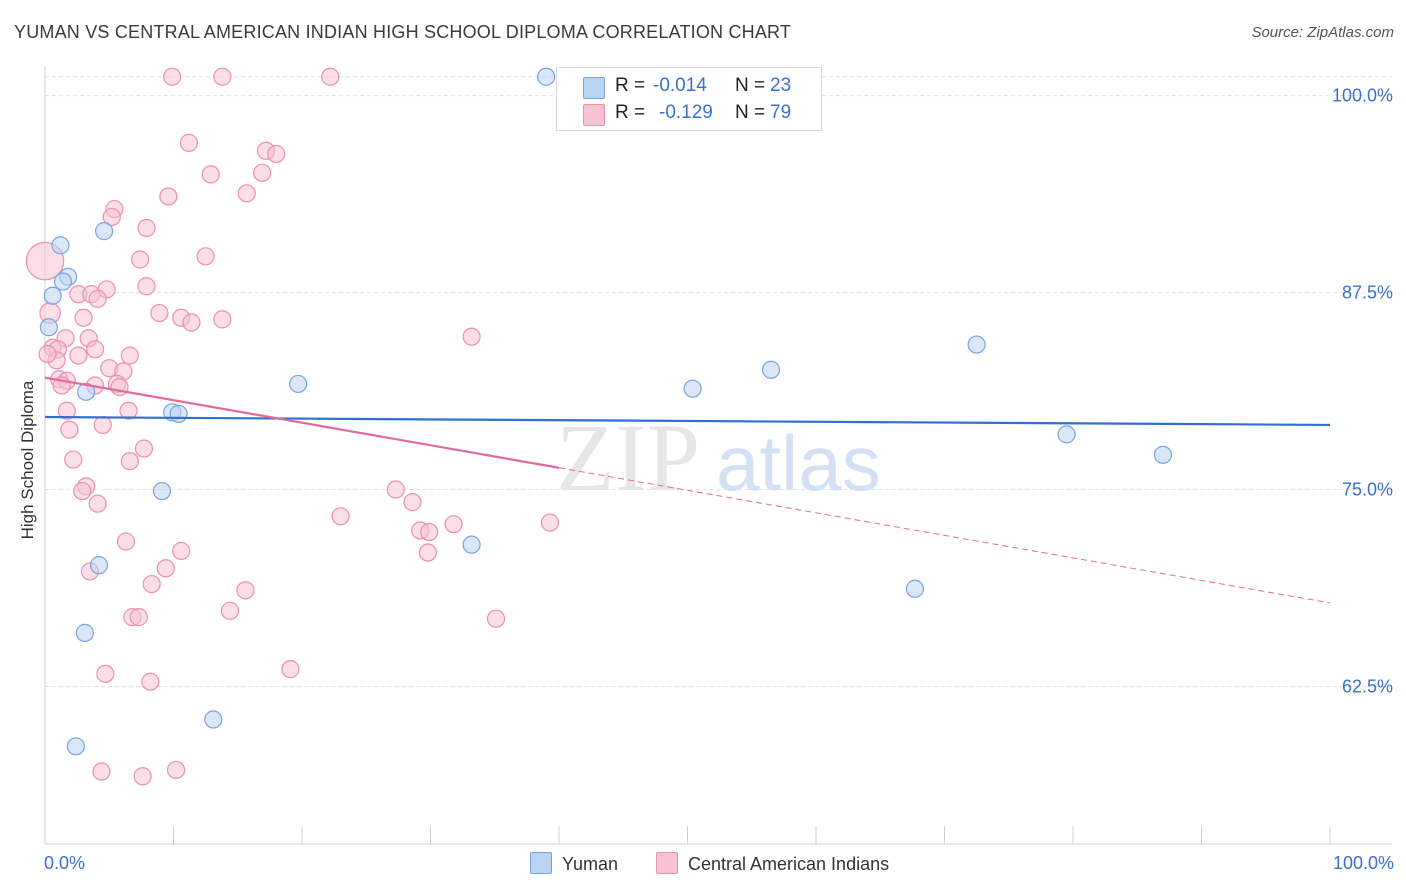  What do you see at coordinates (798, 463) in the screenshot?
I see `watermark-atlas: atlas` at bounding box center [798, 463].